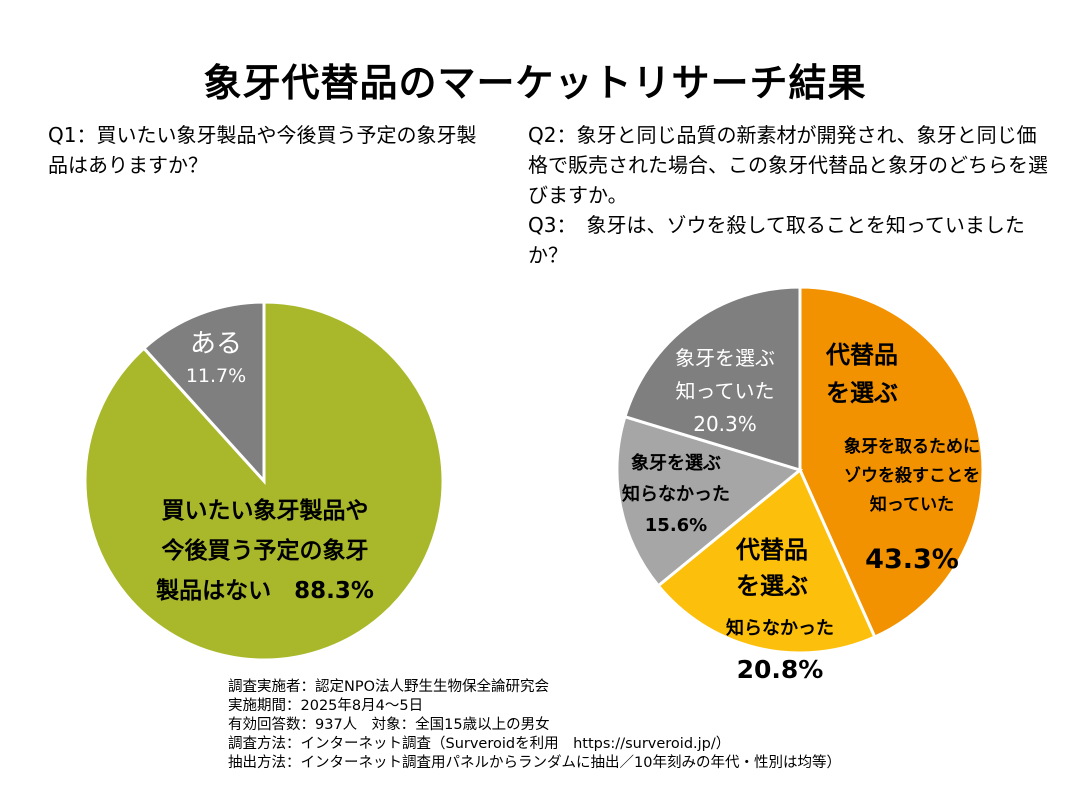  What do you see at coordinates (676, 463) in the screenshot?
I see `pie2-slice-3-label: 象牙を選ぶ` at bounding box center [676, 463].